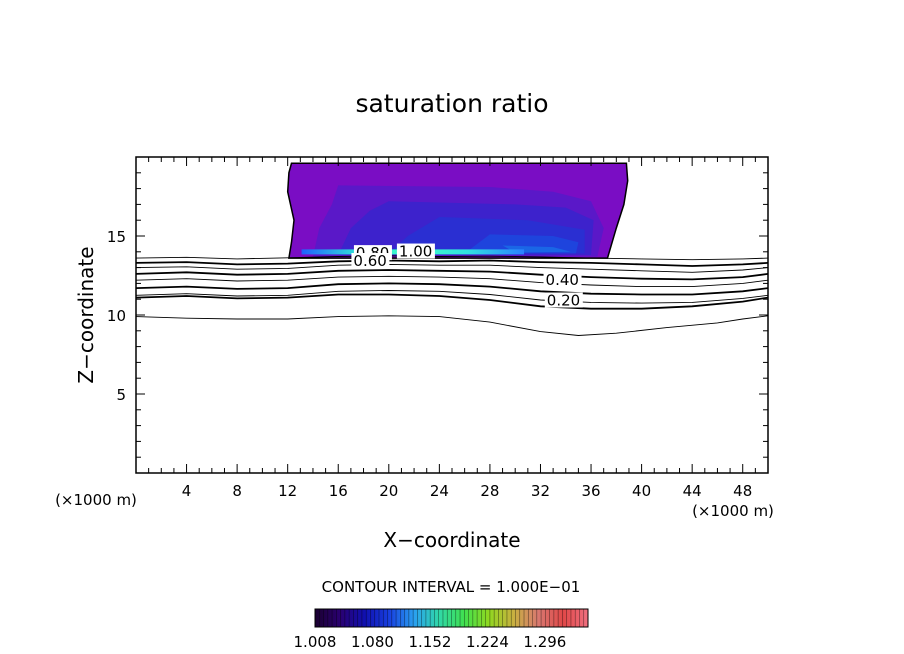 The width and height of the screenshot is (904, 654). I want to click on contour-label: 1.00, so click(415, 252).